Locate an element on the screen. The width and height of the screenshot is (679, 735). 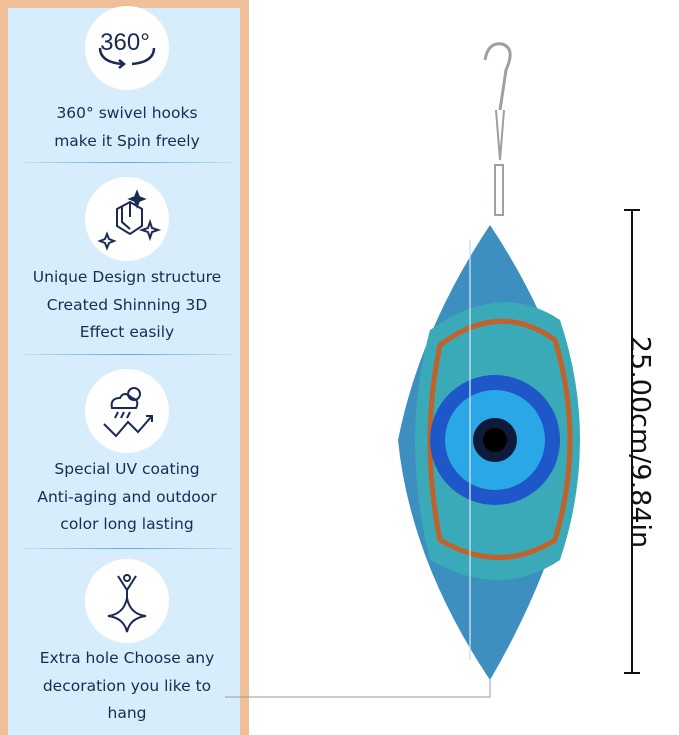
feature-line: color long lasting is located at coordinates (127, 524).